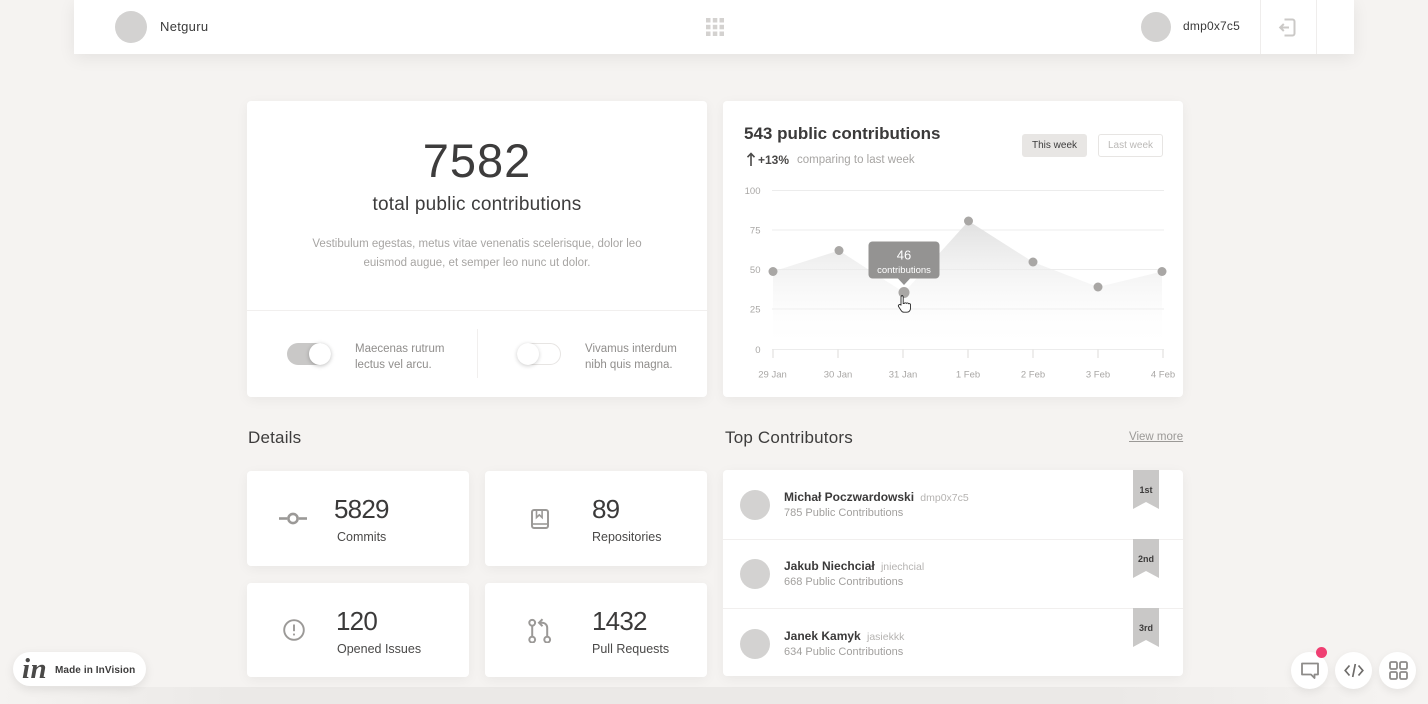 Image resolution: width=1428 pixels, height=704 pixels. I want to click on svg-text: 30 Jan, so click(838, 375).